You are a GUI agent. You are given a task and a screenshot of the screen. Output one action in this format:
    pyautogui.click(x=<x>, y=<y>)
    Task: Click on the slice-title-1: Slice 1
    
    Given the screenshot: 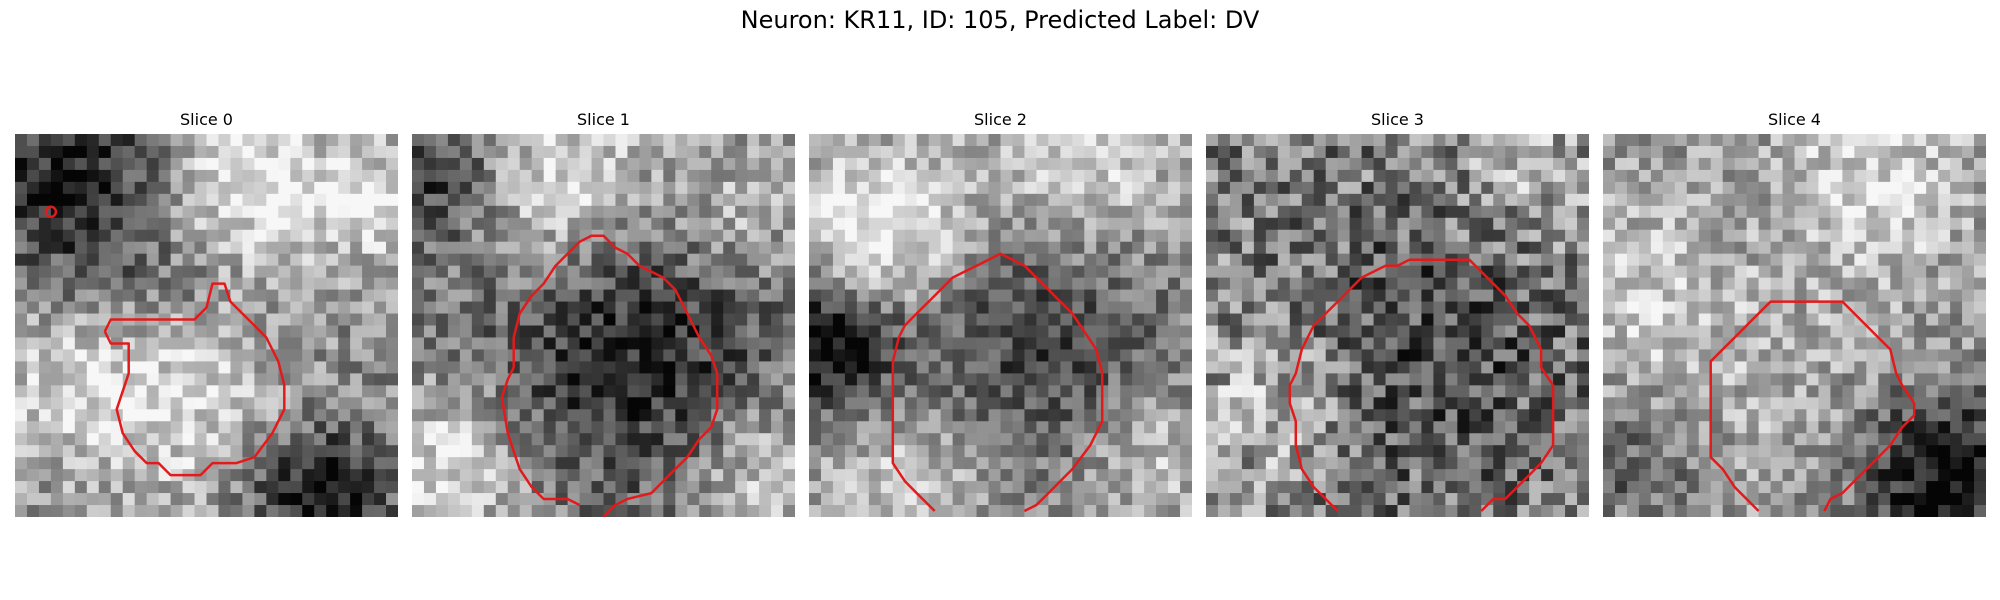 What is the action you would take?
    pyautogui.click(x=603, y=119)
    